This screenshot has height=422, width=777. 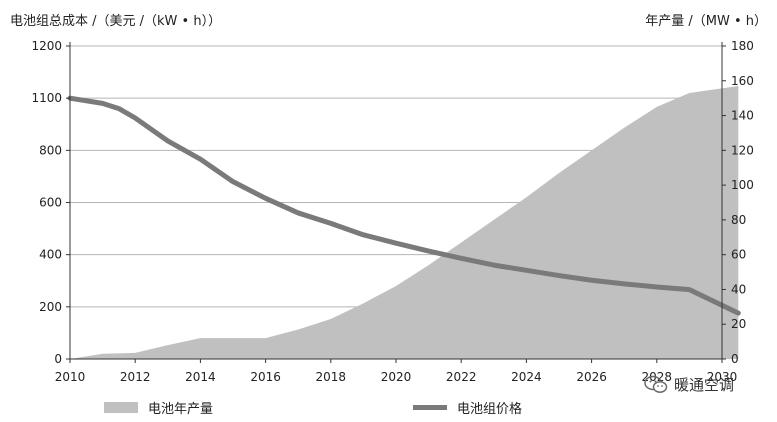 What do you see at coordinates (396, 377) in the screenshot?
I see `x-tick-label: 2020` at bounding box center [396, 377].